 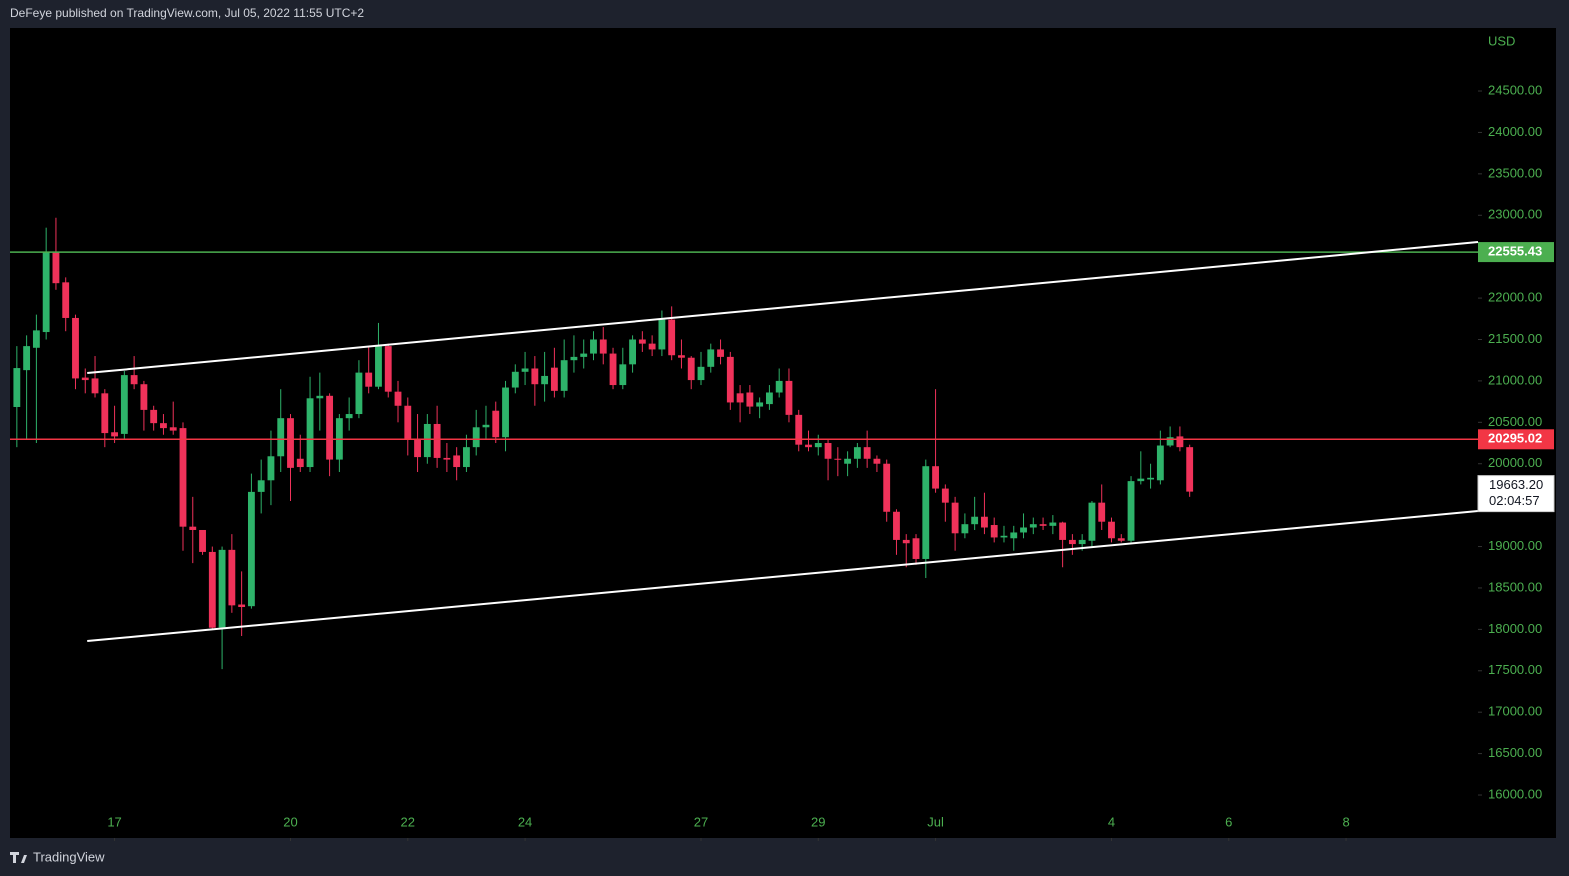 I want to click on y-tick-label: 23000.00, so click(x=1515, y=214).